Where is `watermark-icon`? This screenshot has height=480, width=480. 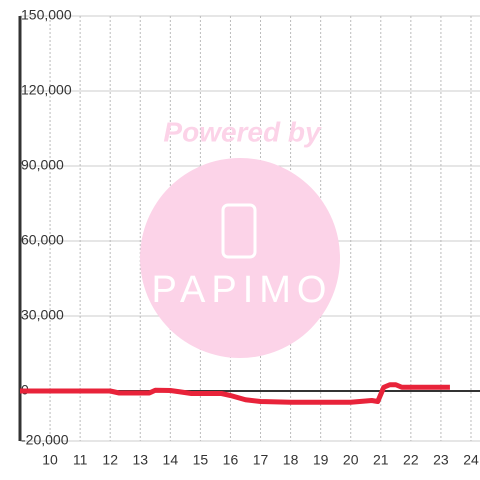
watermark-icon is located at coordinates (239, 231).